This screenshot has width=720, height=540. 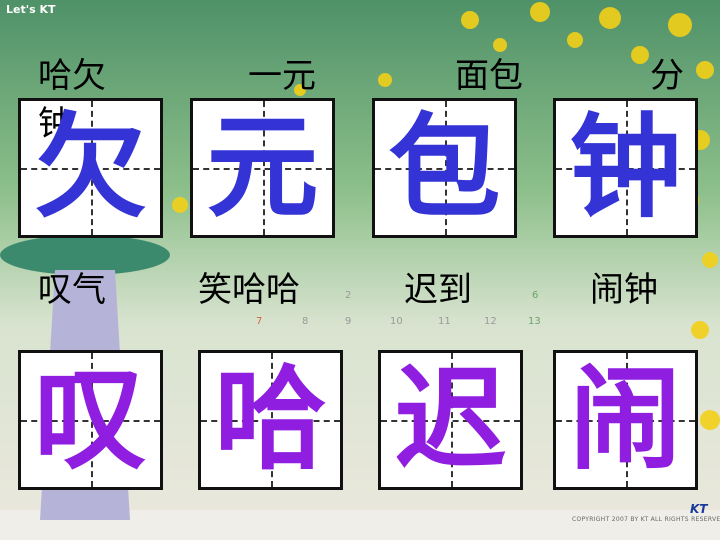 I want to click on top-logo: Let's KT, so click(x=31, y=9).